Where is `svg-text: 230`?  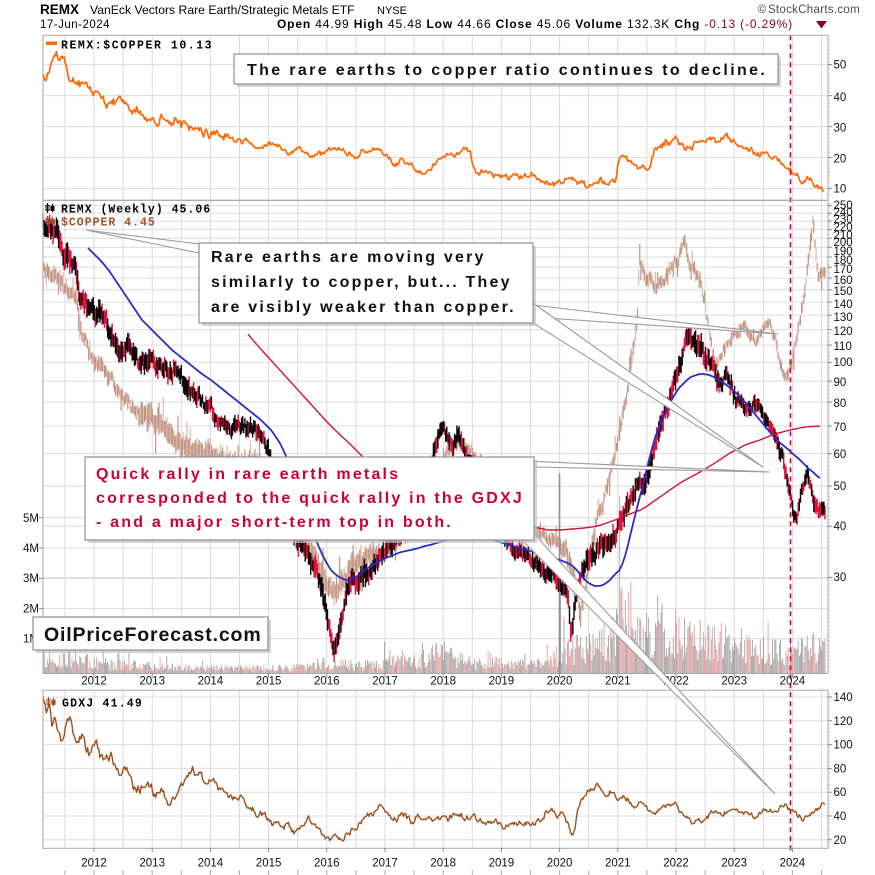
svg-text: 230 is located at coordinates (843, 220).